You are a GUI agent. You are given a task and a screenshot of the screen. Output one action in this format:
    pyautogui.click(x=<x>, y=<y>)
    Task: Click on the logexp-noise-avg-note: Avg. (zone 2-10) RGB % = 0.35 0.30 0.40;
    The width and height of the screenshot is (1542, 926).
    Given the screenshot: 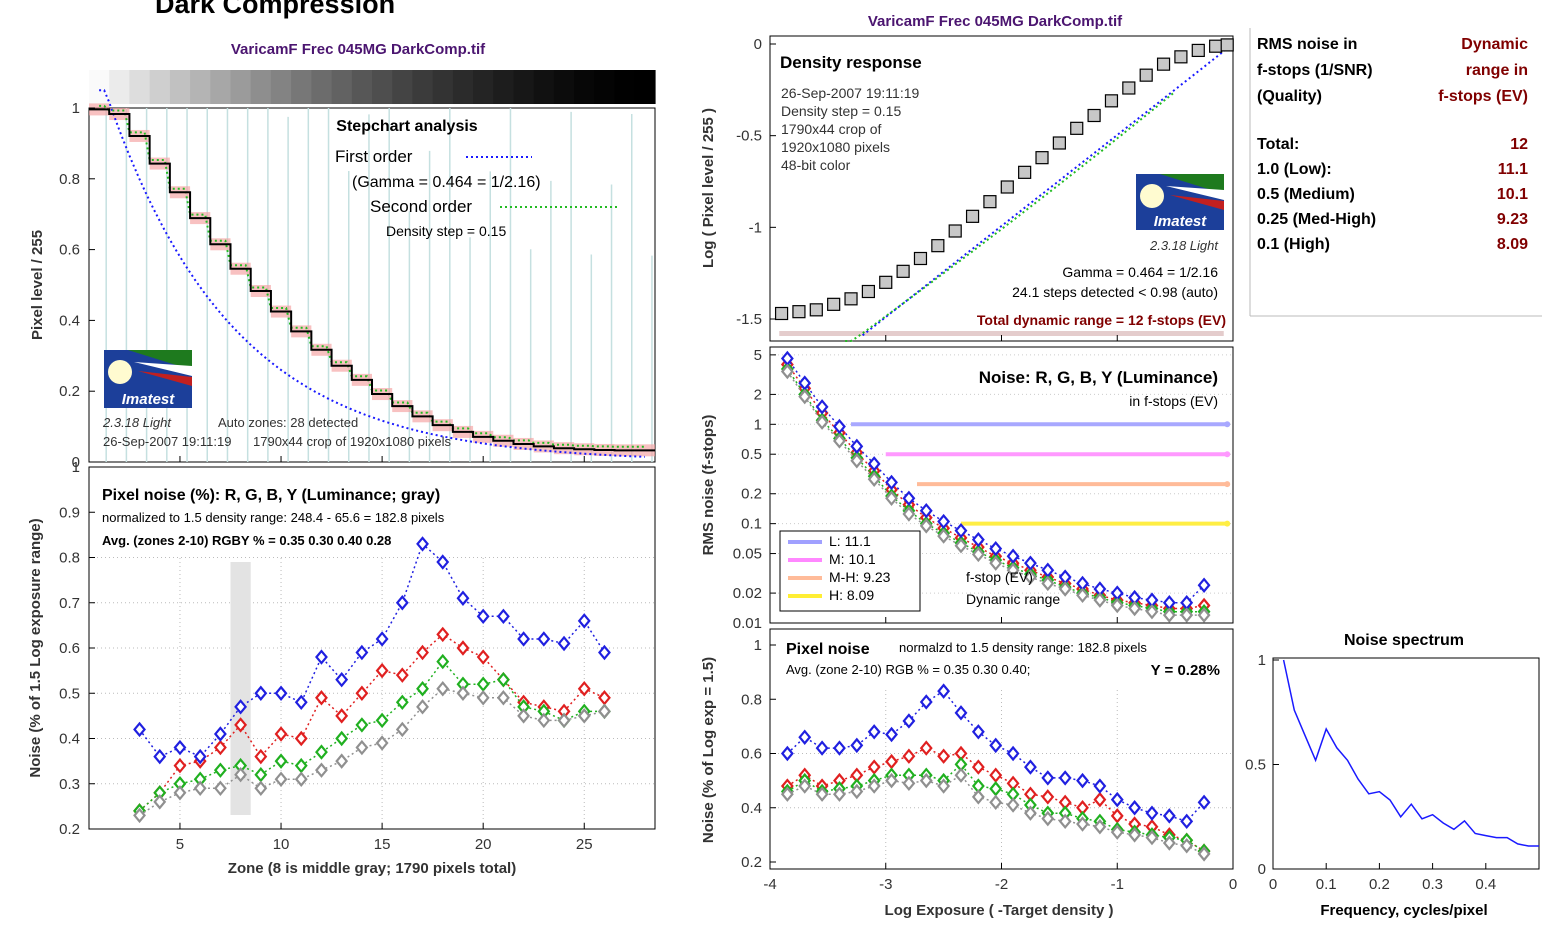 What is the action you would take?
    pyautogui.click(x=908, y=669)
    